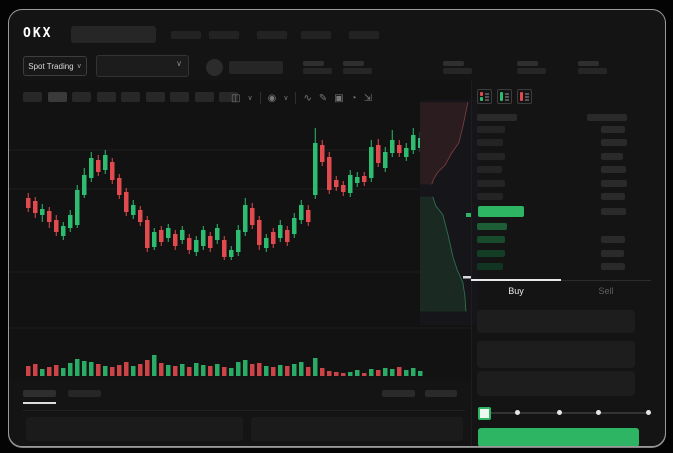 The height and width of the screenshot is (453, 673). Describe the element at coordinates (236, 98) in the screenshot. I see `candle-style-icon: ◫` at that location.